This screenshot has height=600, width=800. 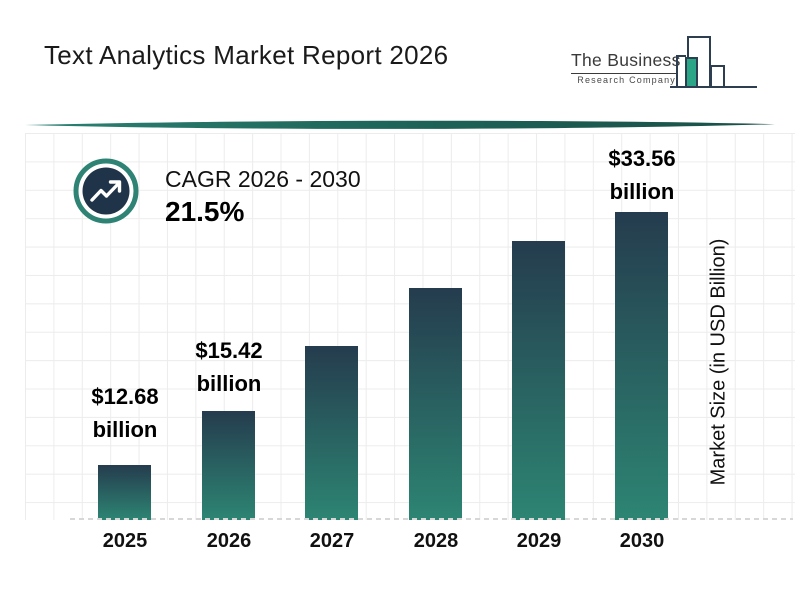 What do you see at coordinates (718, 362) in the screenshot?
I see `y-axis-label: Market Size (in USD Billion)` at bounding box center [718, 362].